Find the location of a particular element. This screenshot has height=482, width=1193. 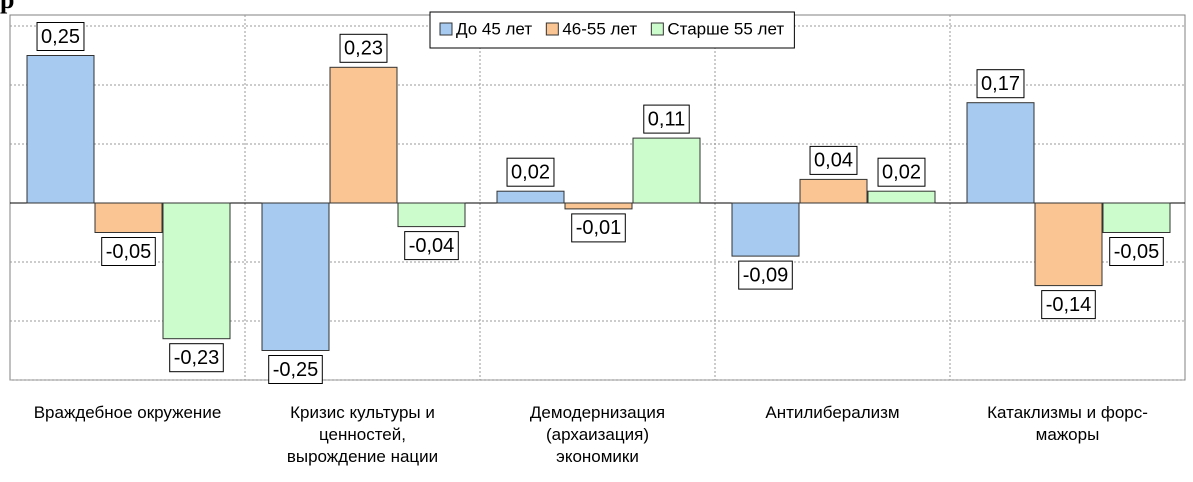

legend-label: Старше 55 лет is located at coordinates (725, 28).